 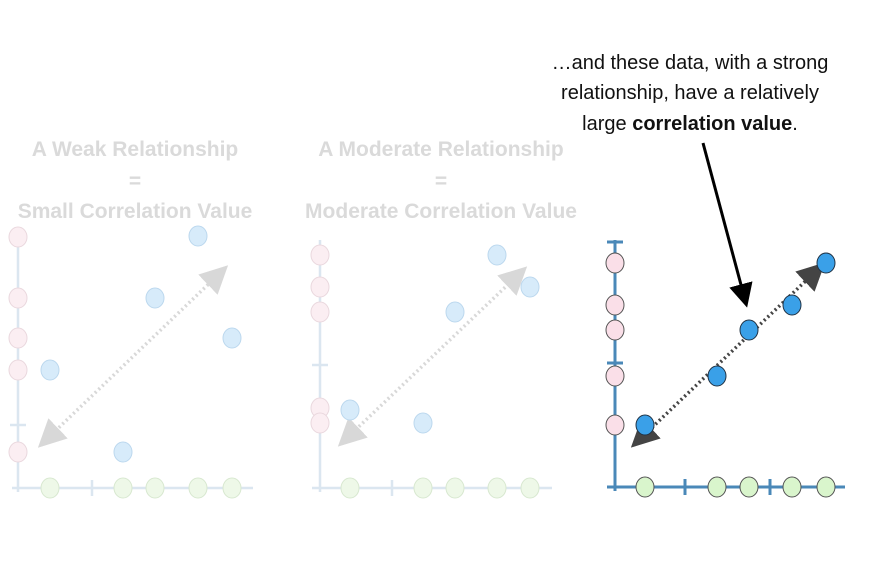 What do you see at coordinates (135, 149) in the screenshot?
I see `panel-title: A Weak Relationship` at bounding box center [135, 149].